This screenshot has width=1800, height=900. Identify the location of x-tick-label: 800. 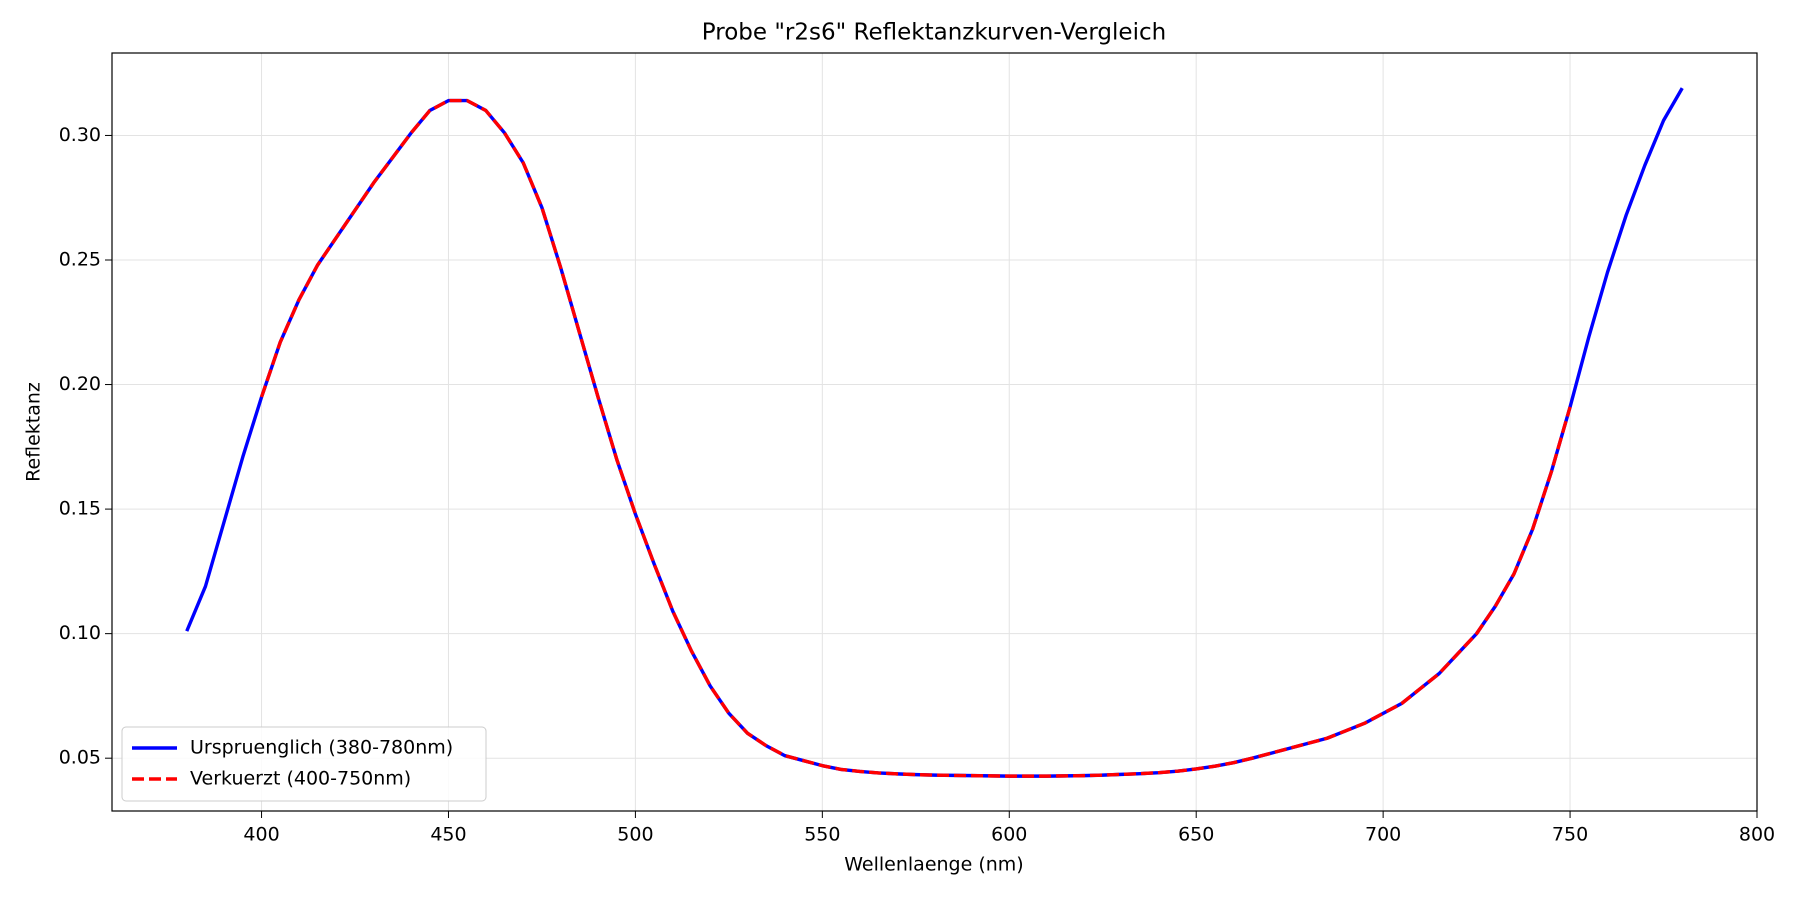
(1757, 835).